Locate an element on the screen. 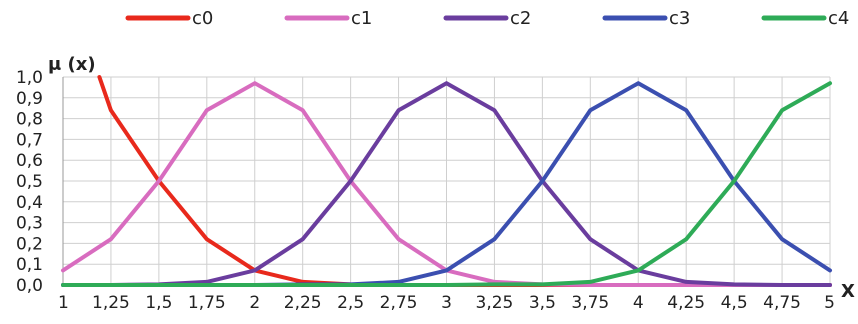 The height and width of the screenshot is (324, 858). x-tick-label: 4,25 is located at coordinates (686, 303).